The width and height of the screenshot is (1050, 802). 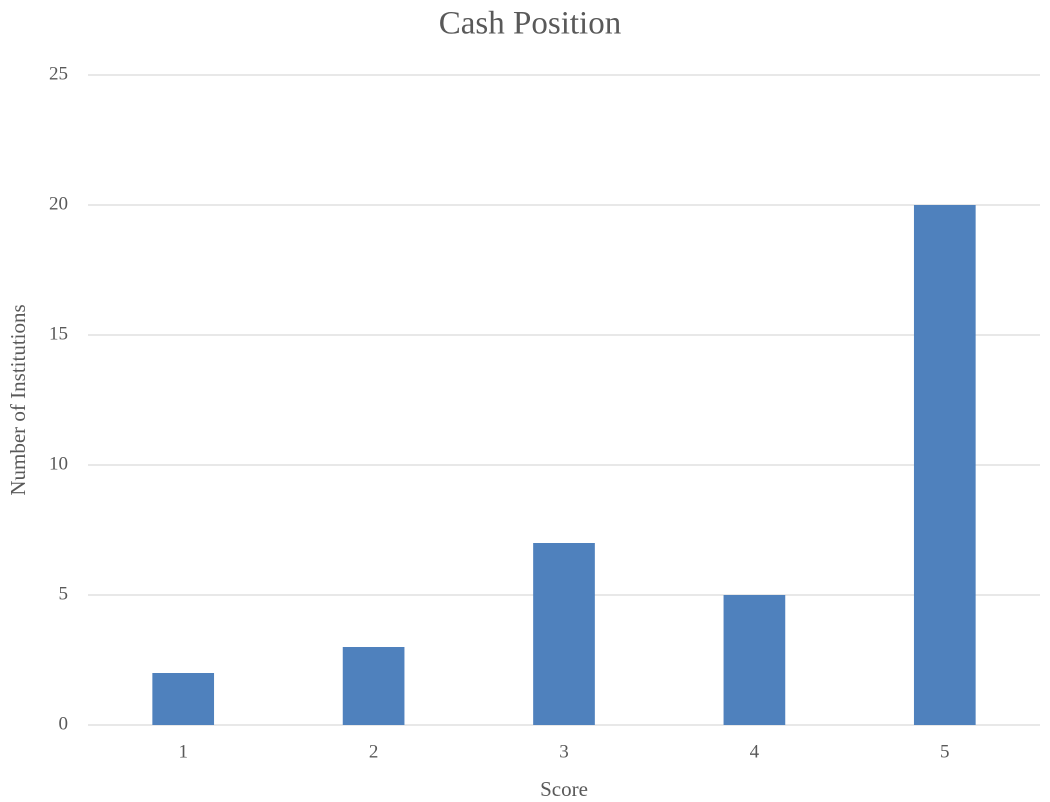 What do you see at coordinates (530, 24) in the screenshot?
I see `chart-title: Cash Position` at bounding box center [530, 24].